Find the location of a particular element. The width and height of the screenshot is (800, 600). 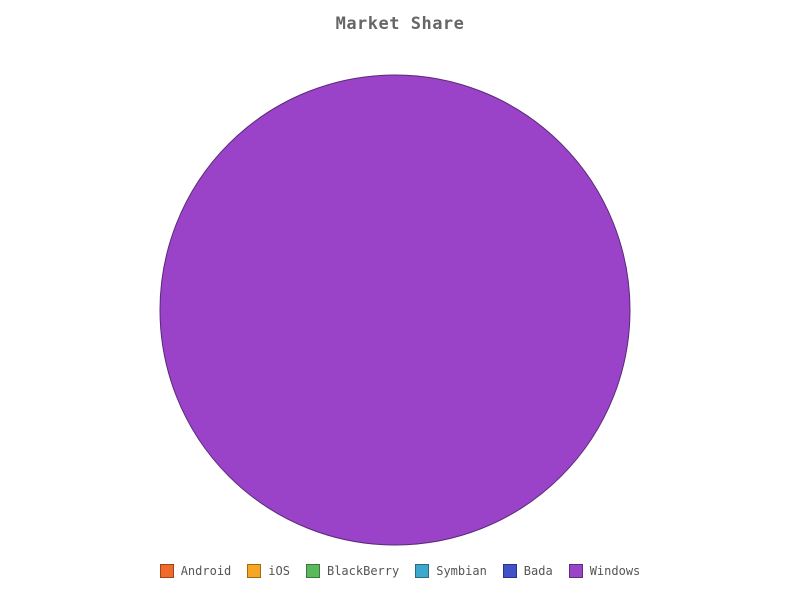

legend-item-windows: Windows is located at coordinates (604, 571).